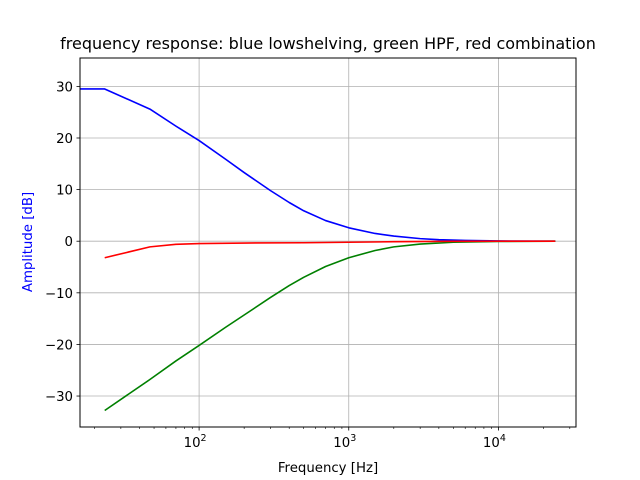 This screenshot has height=480, width=640. What do you see at coordinates (69, 242) in the screenshot?
I see `y-tick-label: 0` at bounding box center [69, 242].